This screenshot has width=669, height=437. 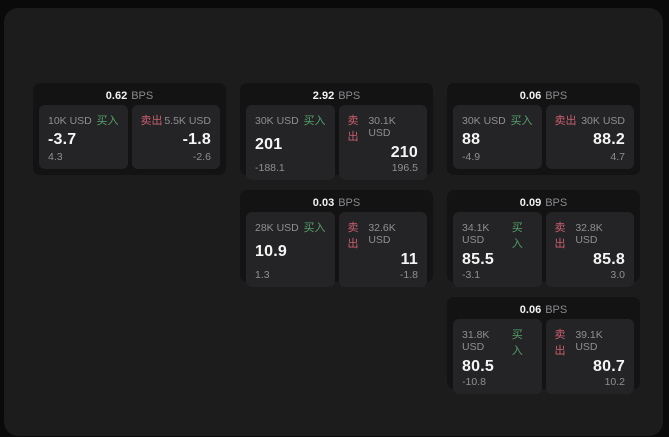 What do you see at coordinates (277, 228) in the screenshot?
I see `buy-notional-amount: 28K USD` at bounding box center [277, 228].